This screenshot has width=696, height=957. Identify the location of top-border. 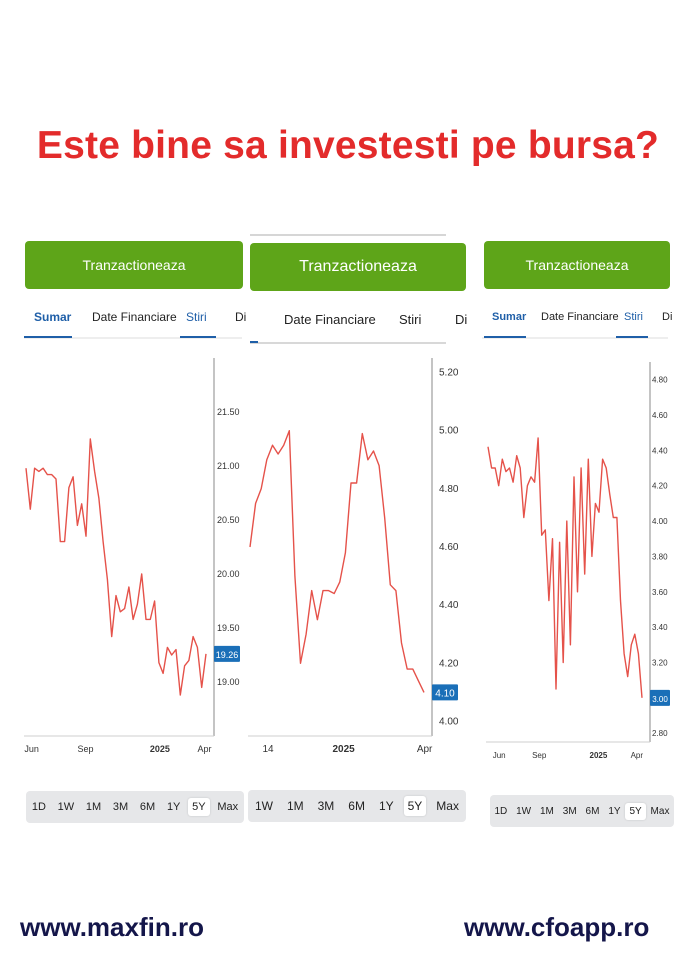
(348, 235).